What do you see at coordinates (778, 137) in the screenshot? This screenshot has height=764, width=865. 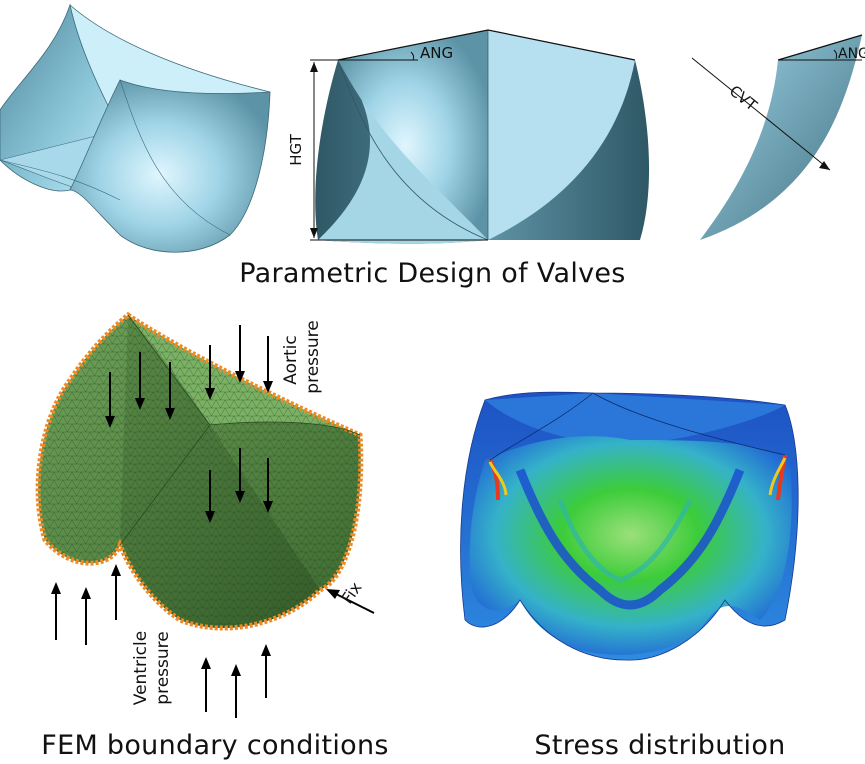 I see `valve-side-view: ANG CVT` at bounding box center [778, 137].